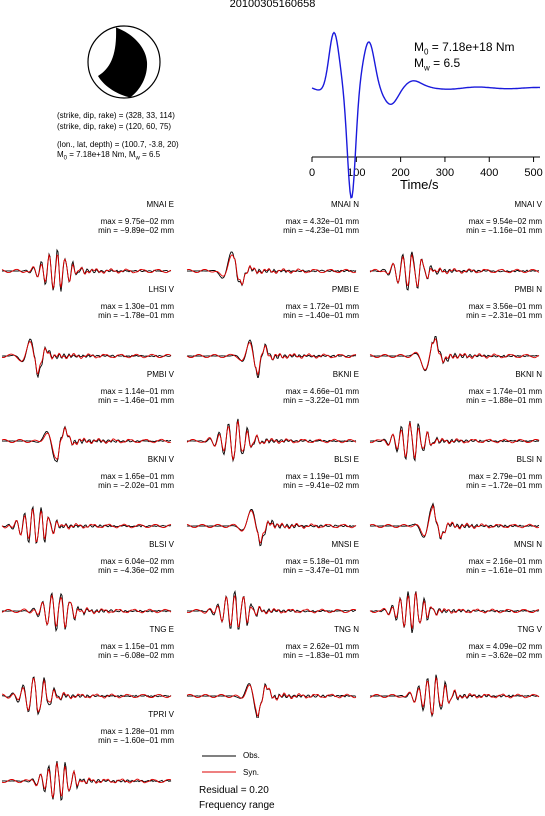 The width and height of the screenshot is (545, 816). What do you see at coordinates (136, 315) in the screenshot?
I see `station-min-3: min = −1.78e−01 mm` at bounding box center [136, 315].